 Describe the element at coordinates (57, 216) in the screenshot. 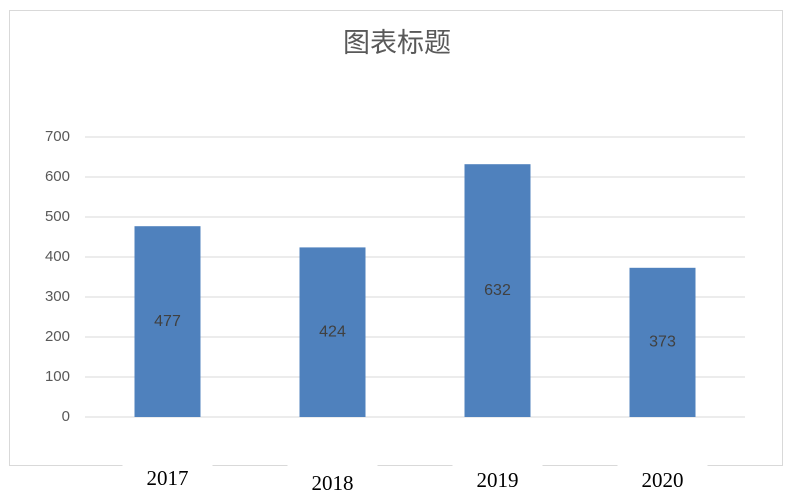

I see `y-tick-label: 500` at that location.